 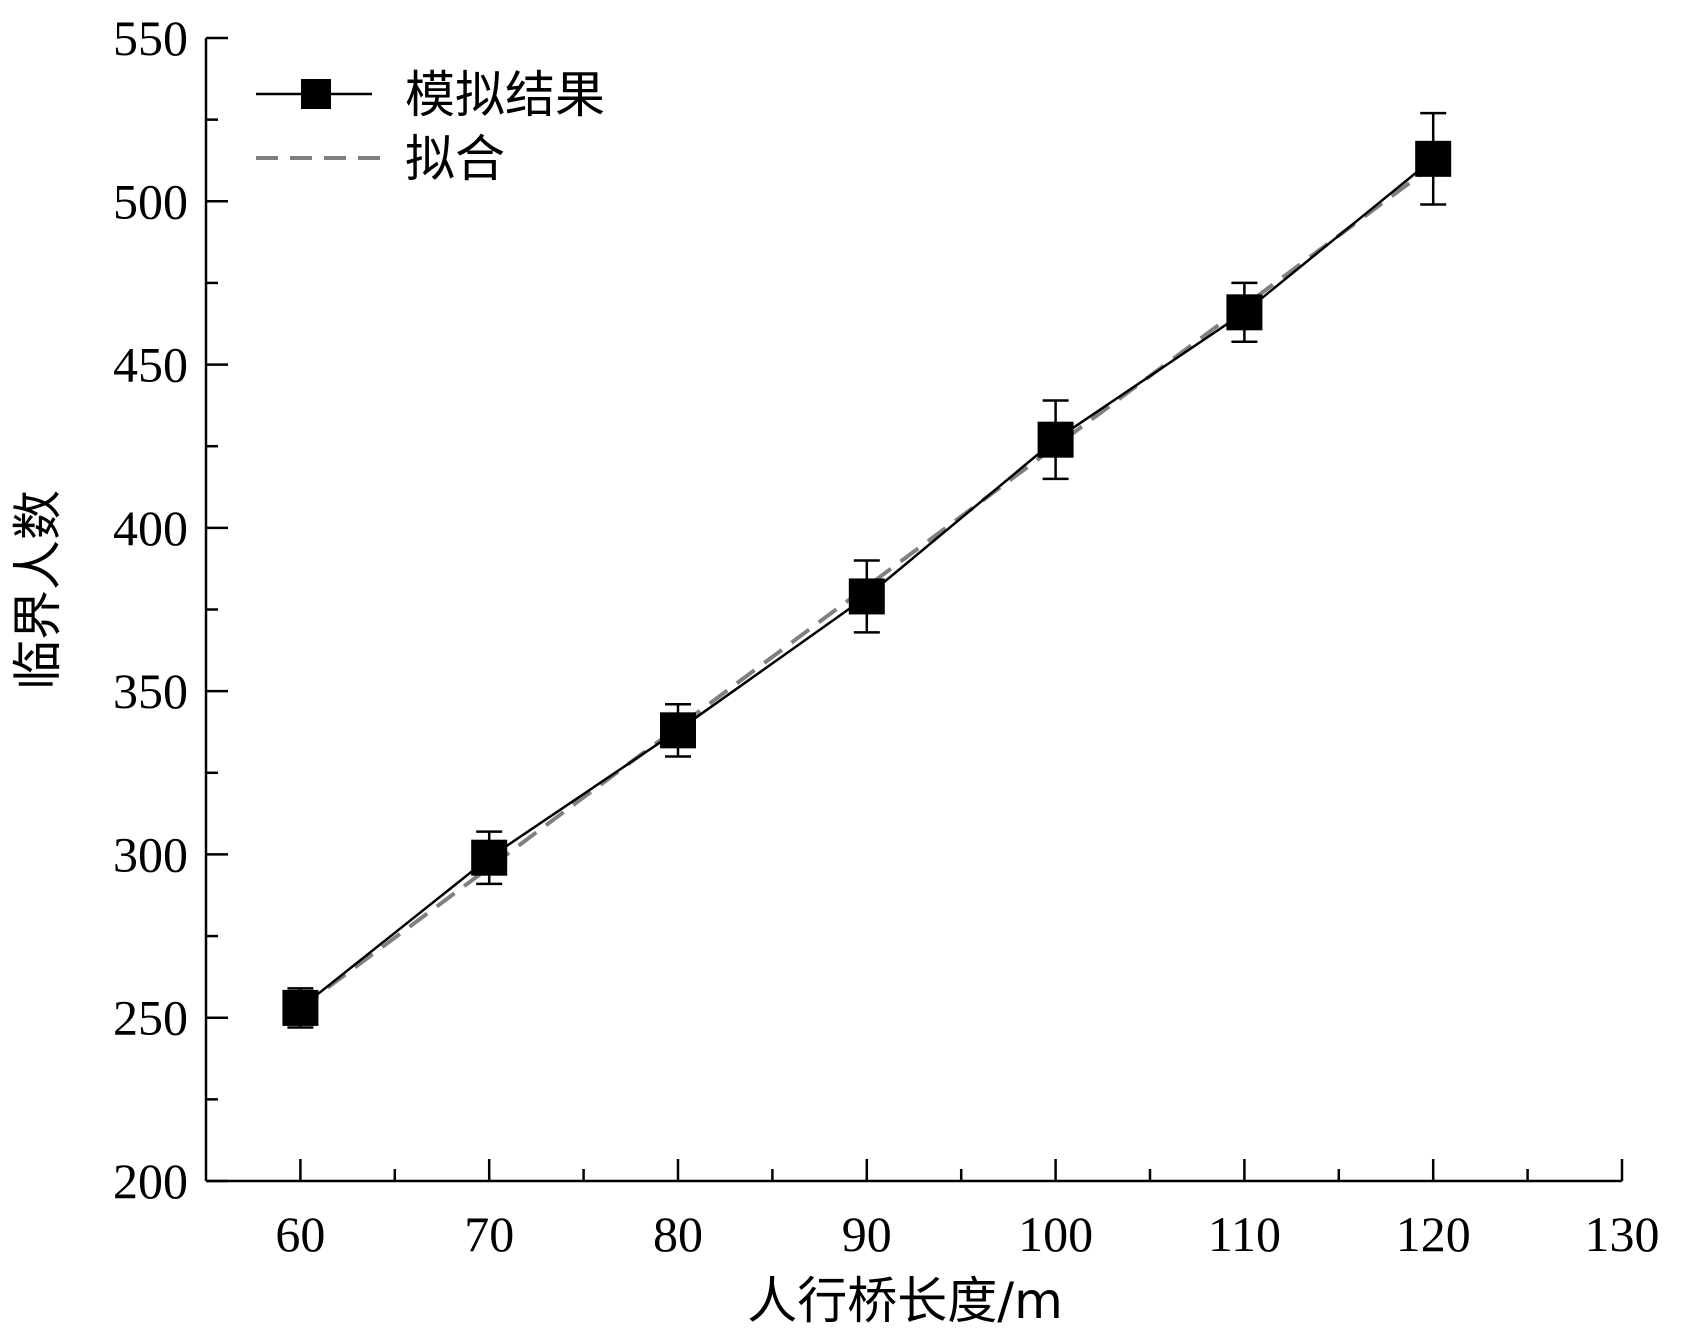 What do you see at coordinates (150, 201) in the screenshot?
I see `y-tick-label: 500` at bounding box center [150, 201].